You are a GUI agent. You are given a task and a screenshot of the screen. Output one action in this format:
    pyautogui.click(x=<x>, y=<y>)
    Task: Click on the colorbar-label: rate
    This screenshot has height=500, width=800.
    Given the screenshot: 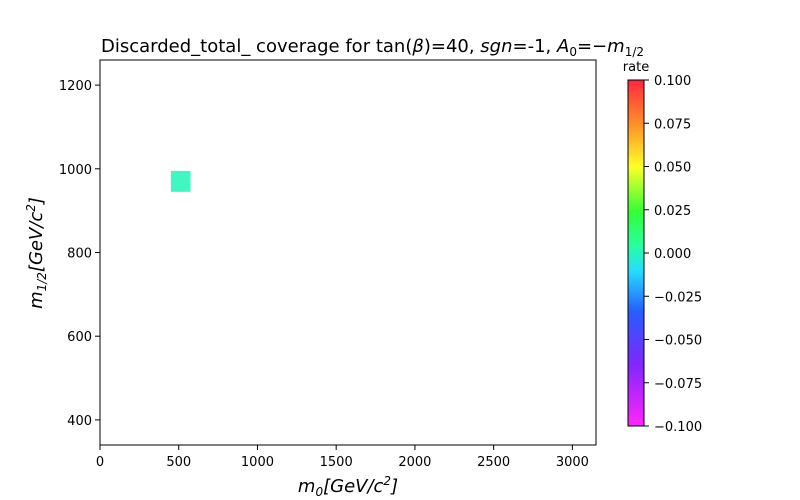 What is the action you would take?
    pyautogui.click(x=636, y=67)
    